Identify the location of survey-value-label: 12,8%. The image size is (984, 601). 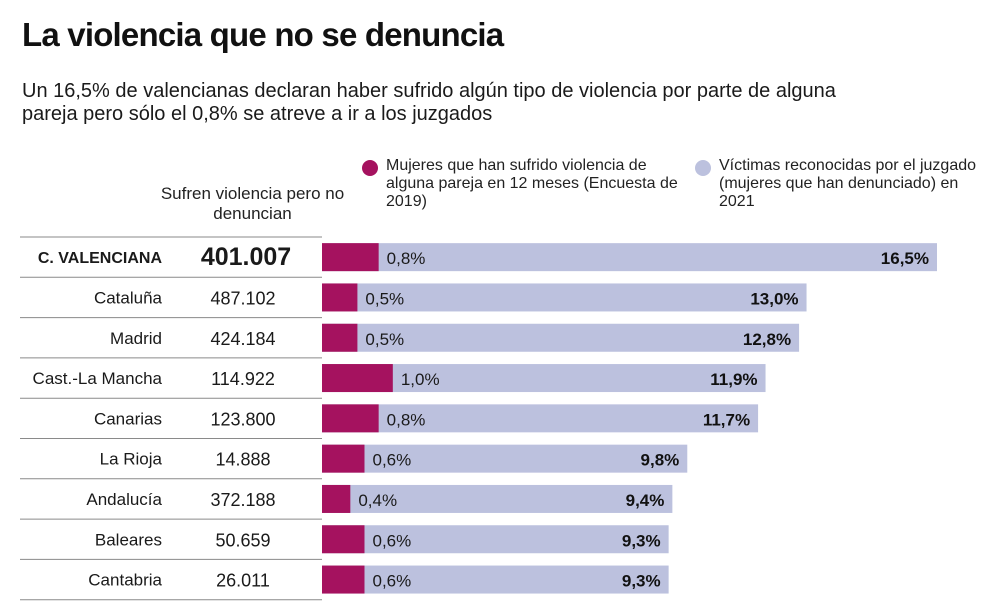
(767, 339).